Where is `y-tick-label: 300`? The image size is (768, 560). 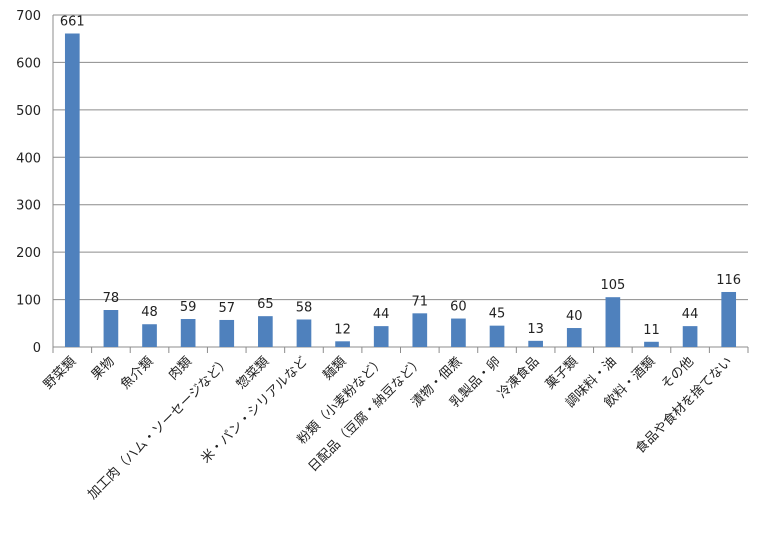
y-tick-label: 300 is located at coordinates (28, 206).